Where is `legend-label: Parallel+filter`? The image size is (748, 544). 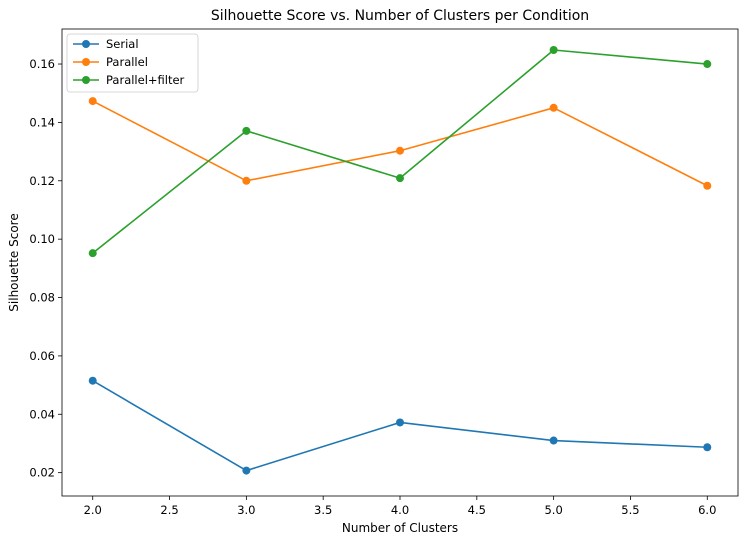 legend-label: Parallel+filter is located at coordinates (145, 80).